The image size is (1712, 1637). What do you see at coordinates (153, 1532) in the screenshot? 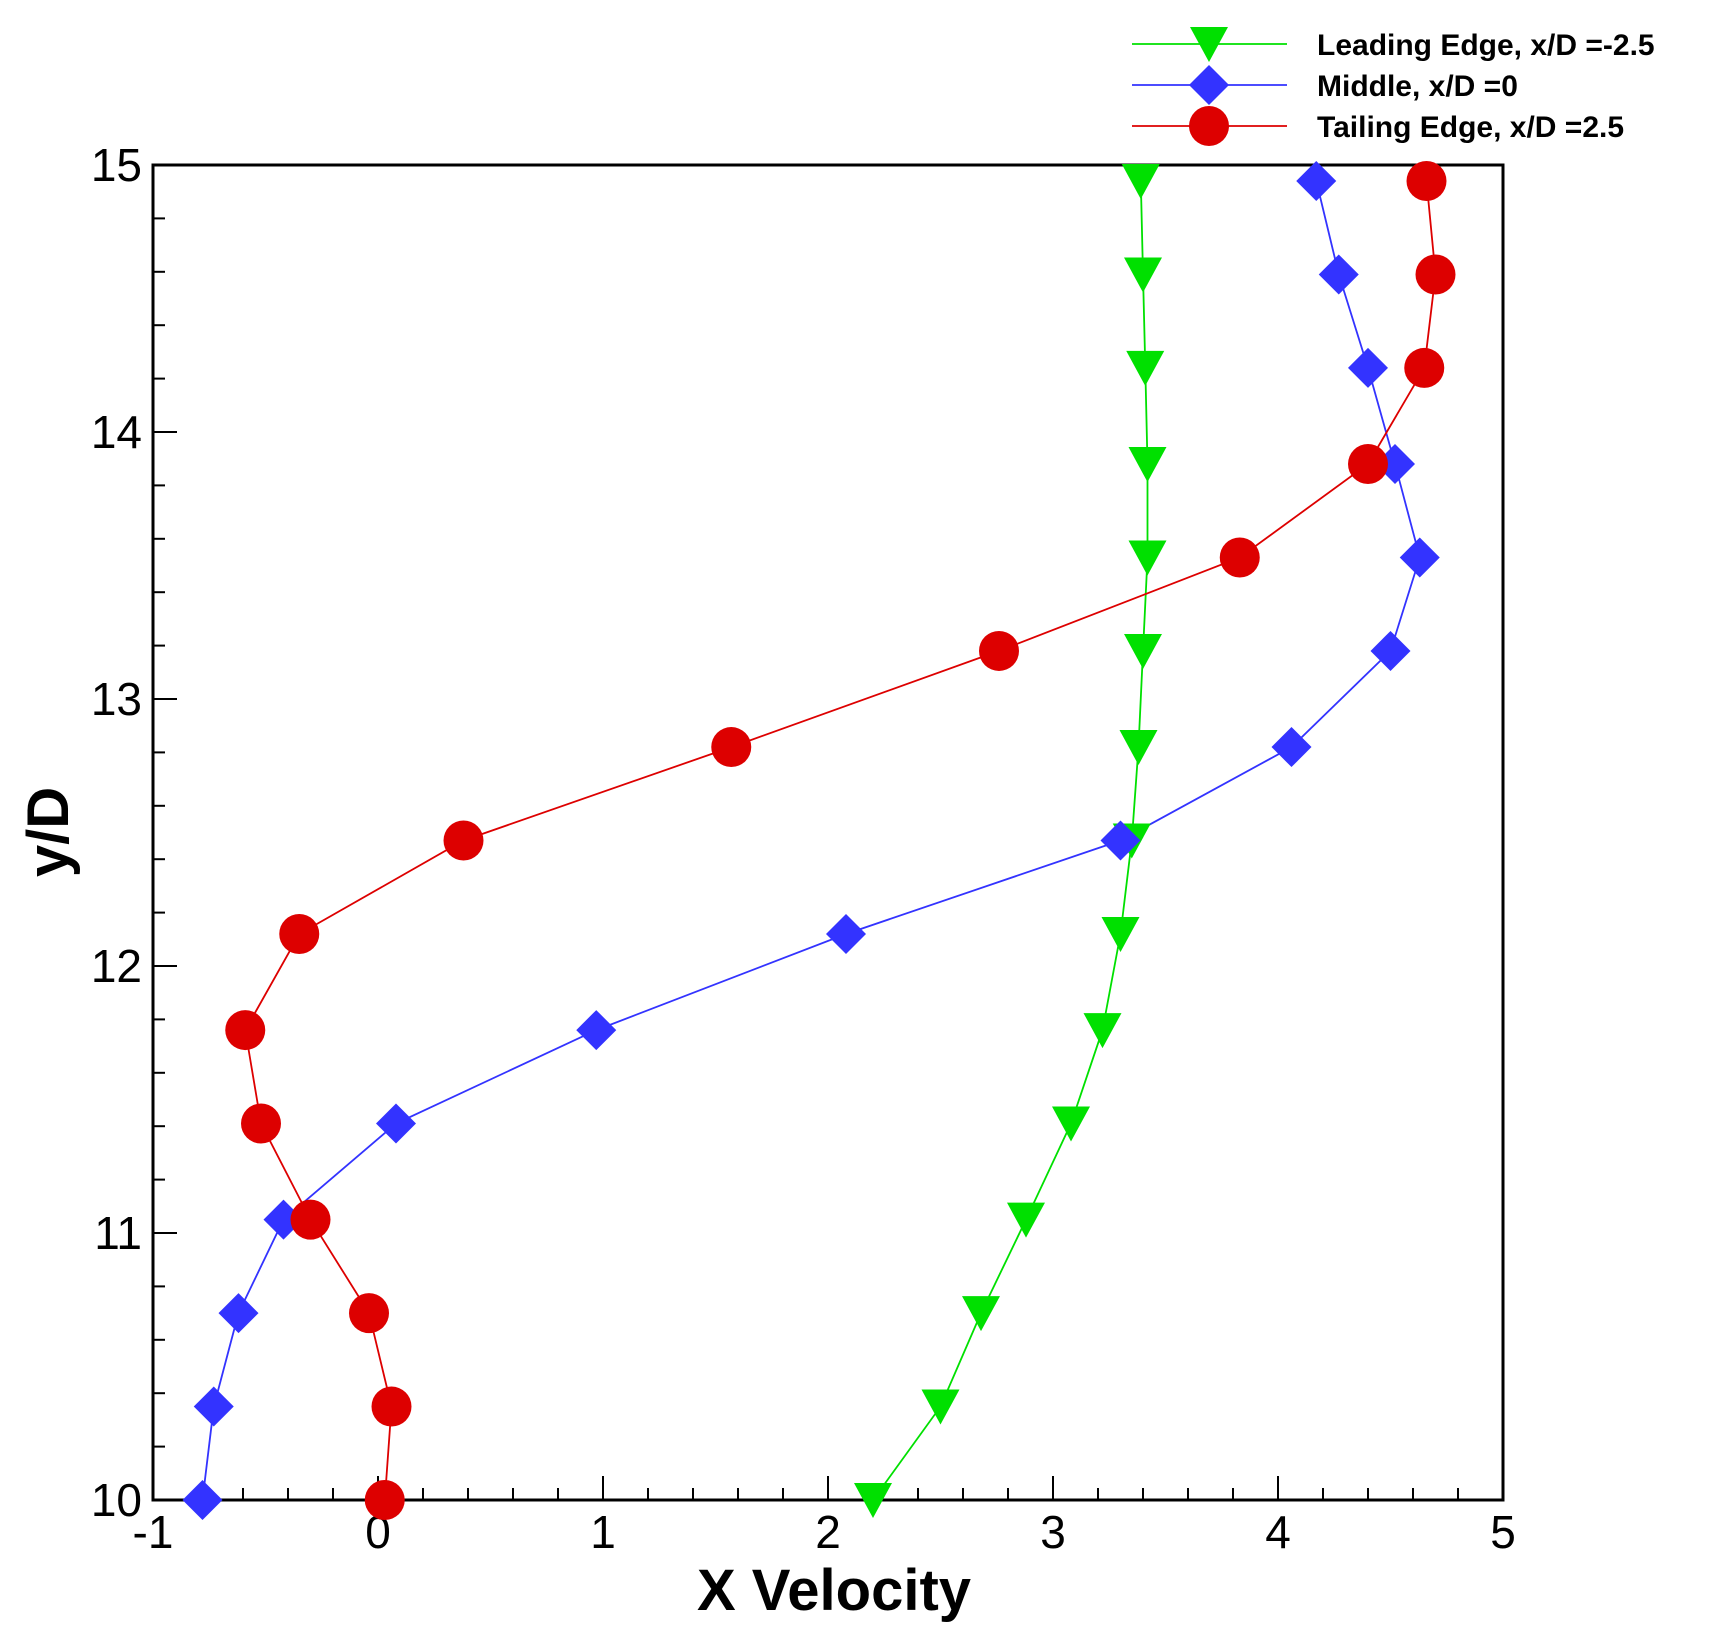
I see `x-tick-label: -1` at bounding box center [153, 1532].